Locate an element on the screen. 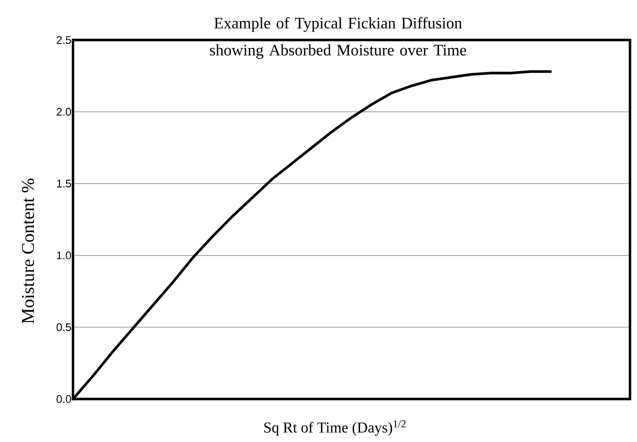 Image resolution: width=637 pixels, height=442 pixels. y-tick-label: 0.5 is located at coordinates (64, 327).